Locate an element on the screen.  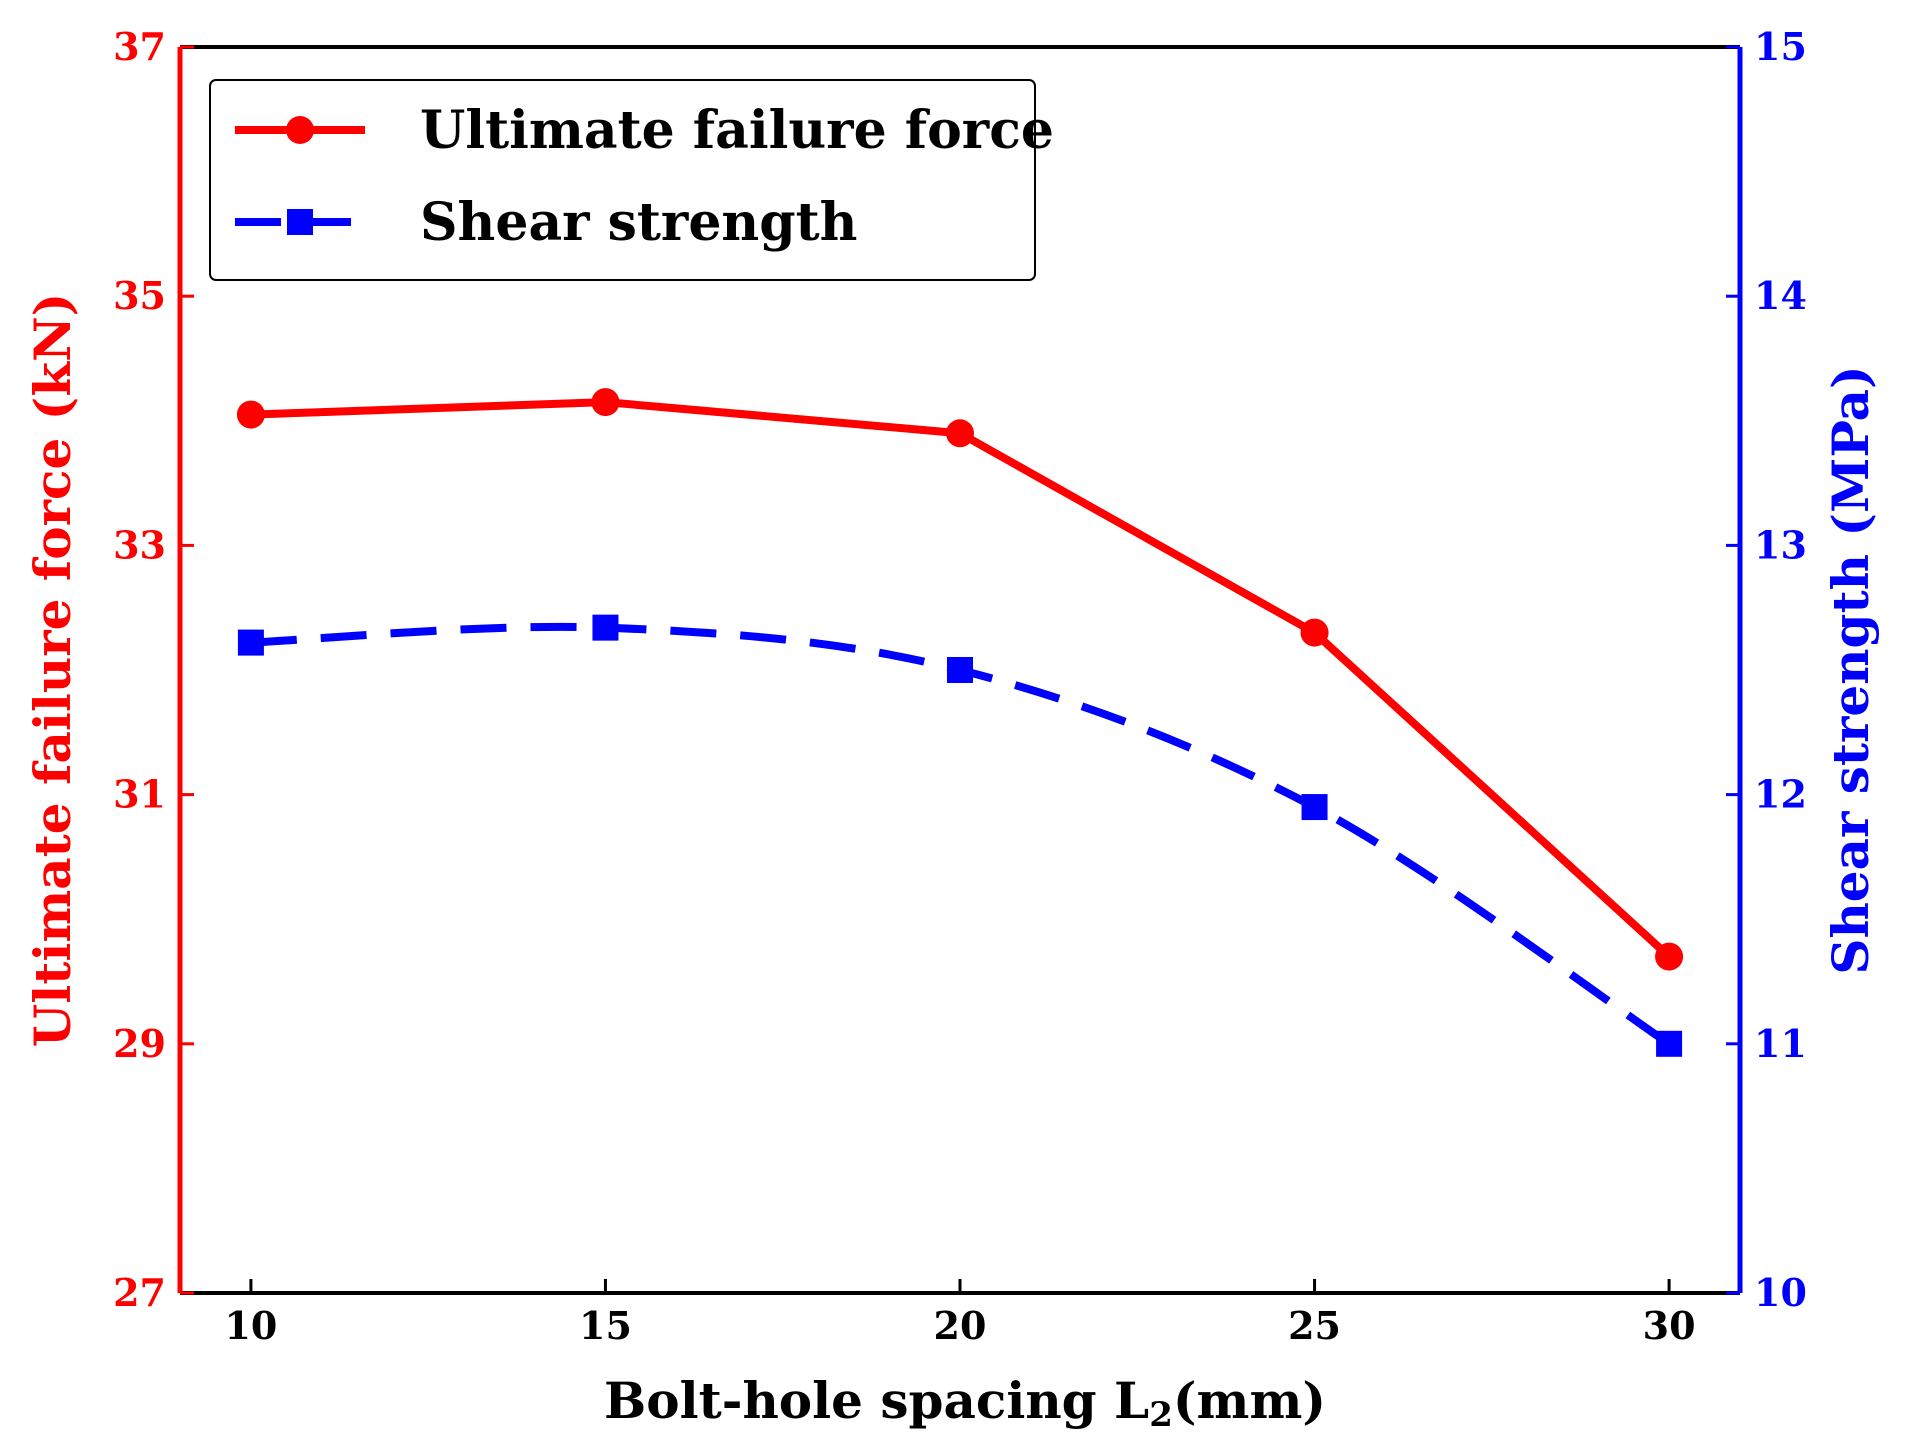
y-left-tick-label: 31 is located at coordinates (139, 794).